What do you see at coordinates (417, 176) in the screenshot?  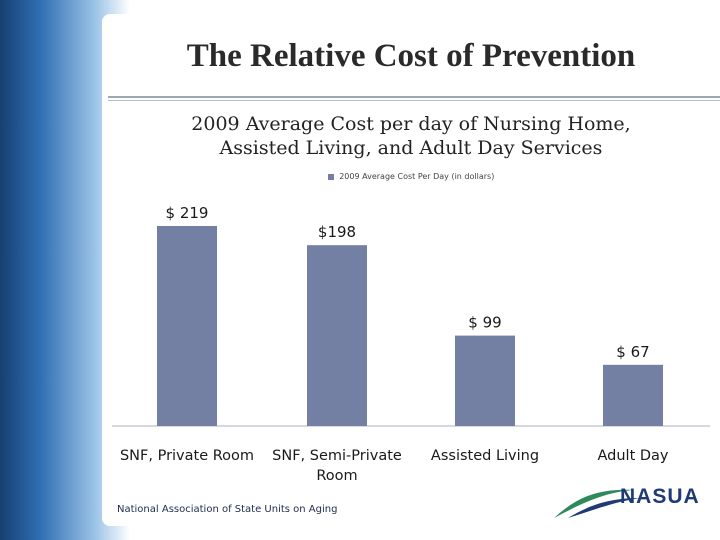 I see `legend-label: 2009 Average Cost Per Day (in dollars)` at bounding box center [417, 176].